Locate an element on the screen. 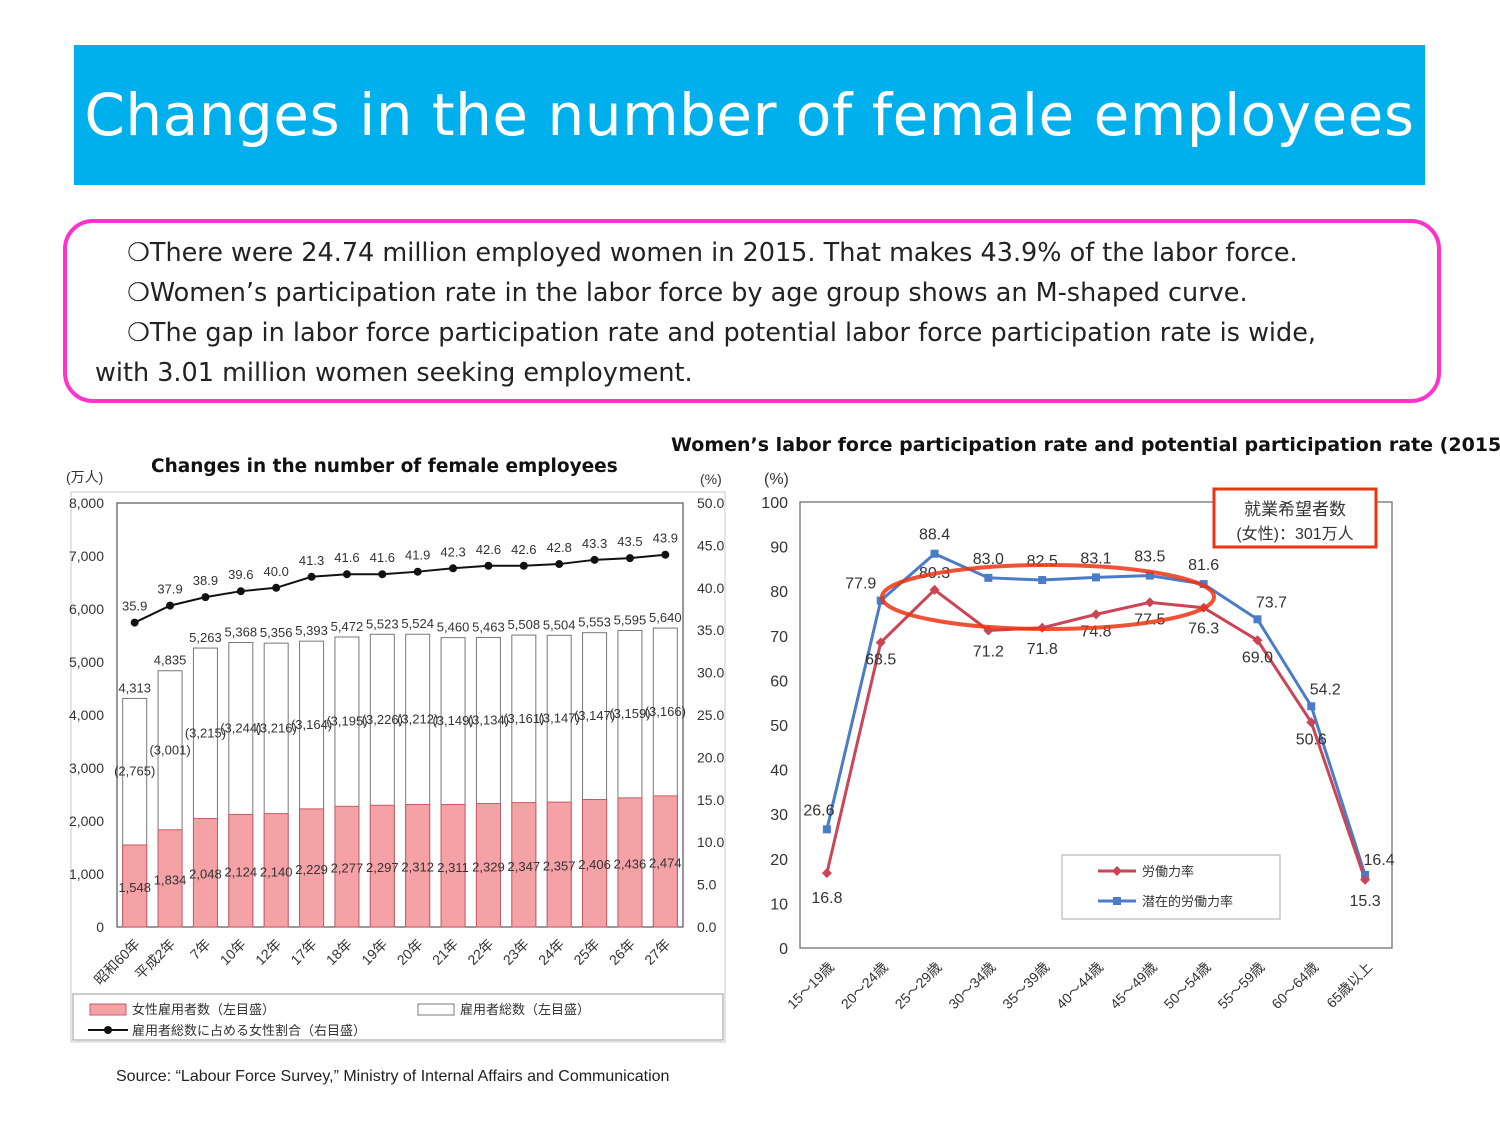  male-value-label: (3,134) is located at coordinates (488, 720).